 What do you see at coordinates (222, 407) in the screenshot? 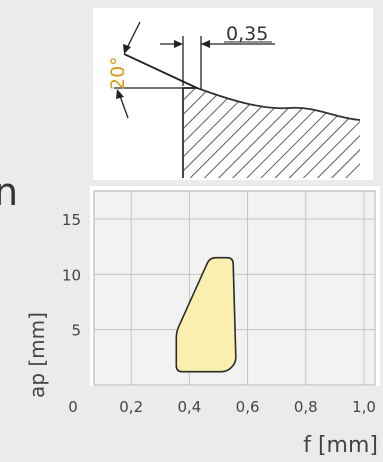
I see `x-tick-labels: 0 0,2 0,4 0,6 0,8 1,0` at bounding box center [222, 407].